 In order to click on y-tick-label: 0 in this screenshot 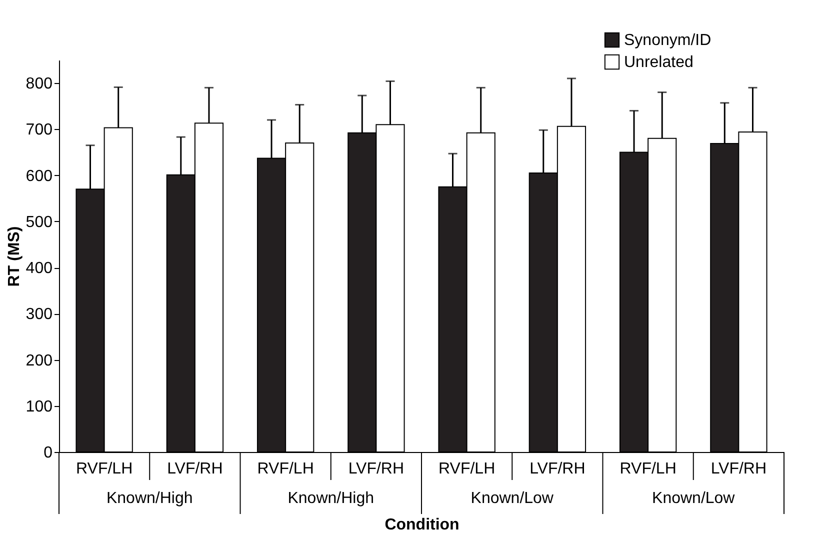, I will do `click(48, 453)`.